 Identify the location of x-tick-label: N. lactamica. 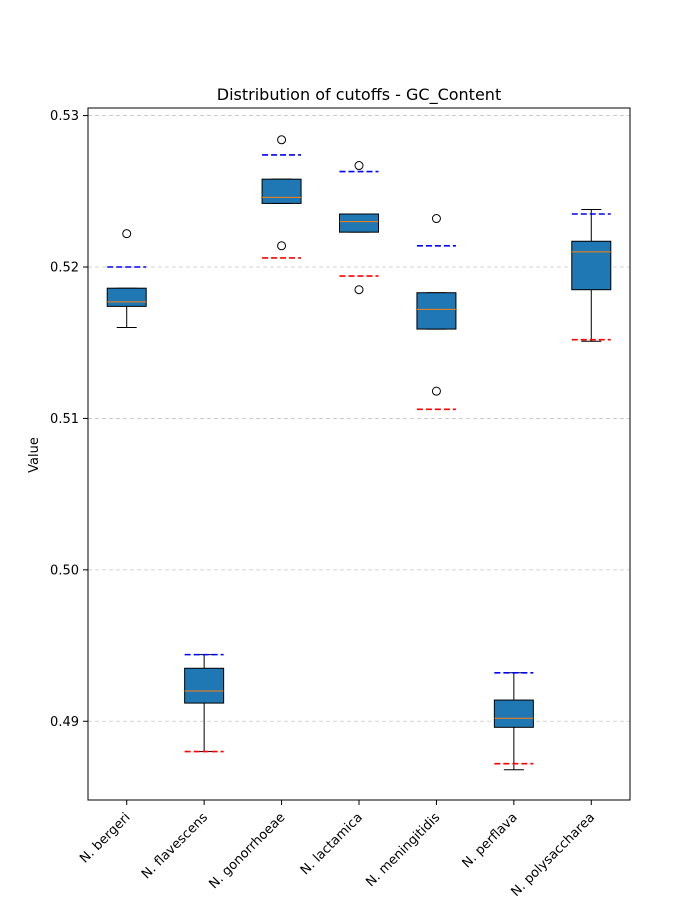
(332, 844).